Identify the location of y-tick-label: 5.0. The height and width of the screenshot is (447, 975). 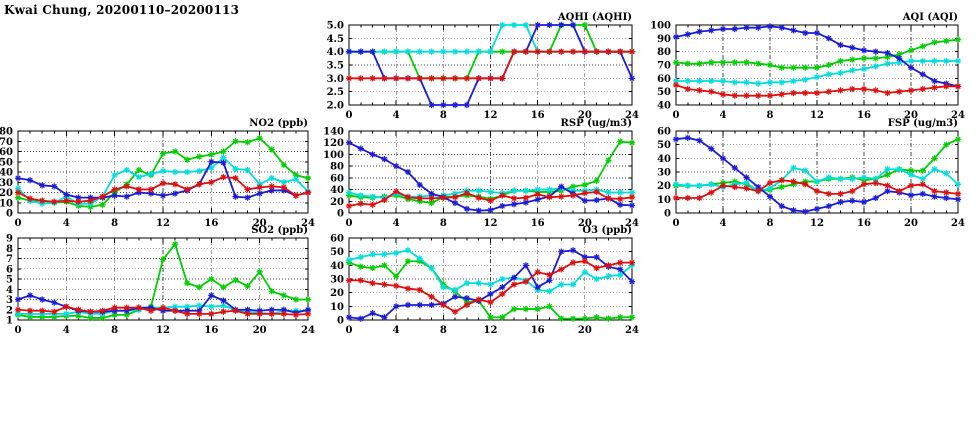
(335, 26).